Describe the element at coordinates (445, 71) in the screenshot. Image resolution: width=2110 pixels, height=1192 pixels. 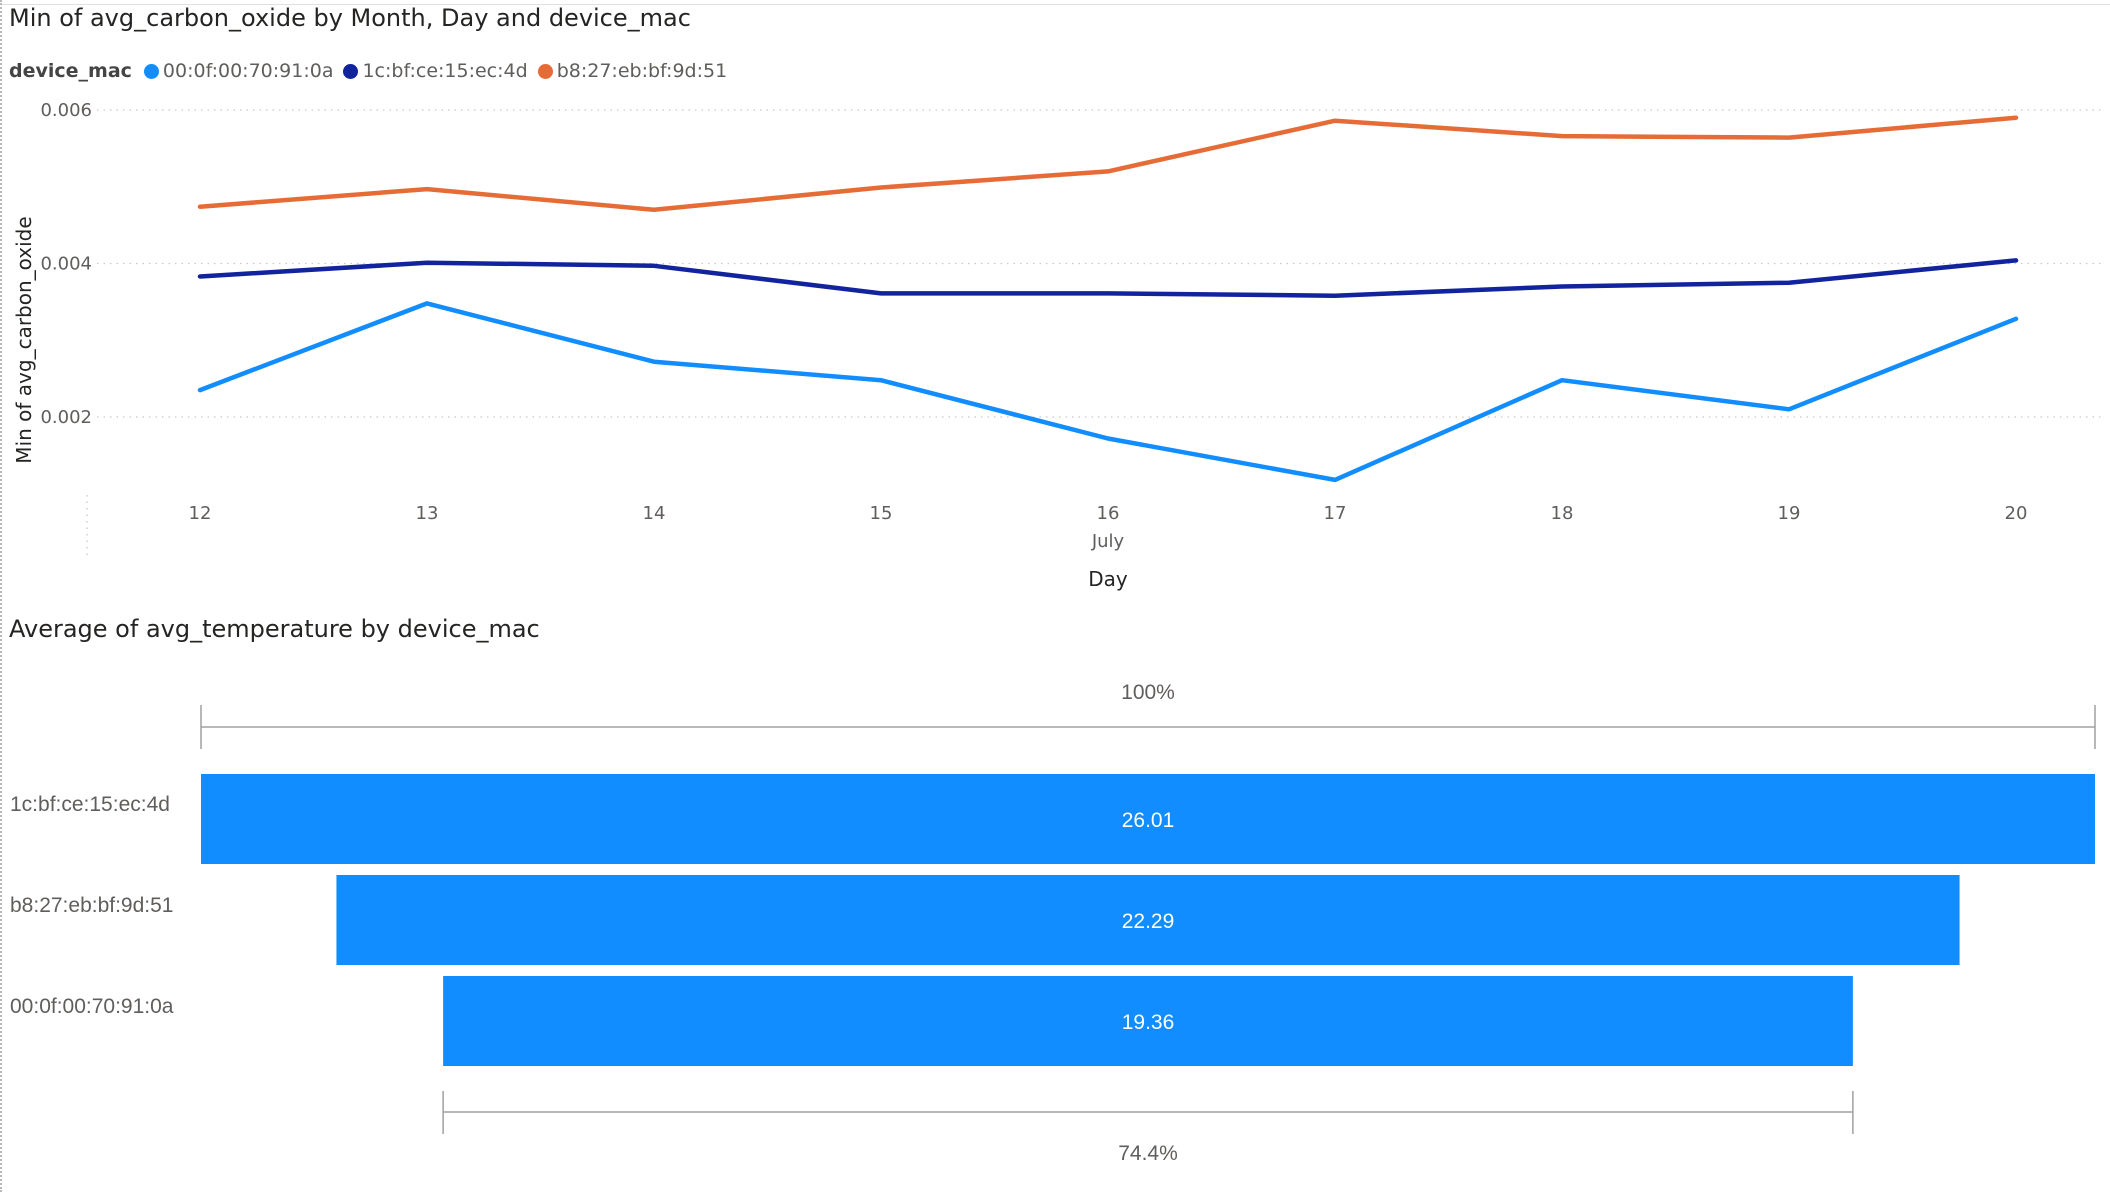
I see `legend-label: 1c:bf:ce:15:ec:4d` at that location.